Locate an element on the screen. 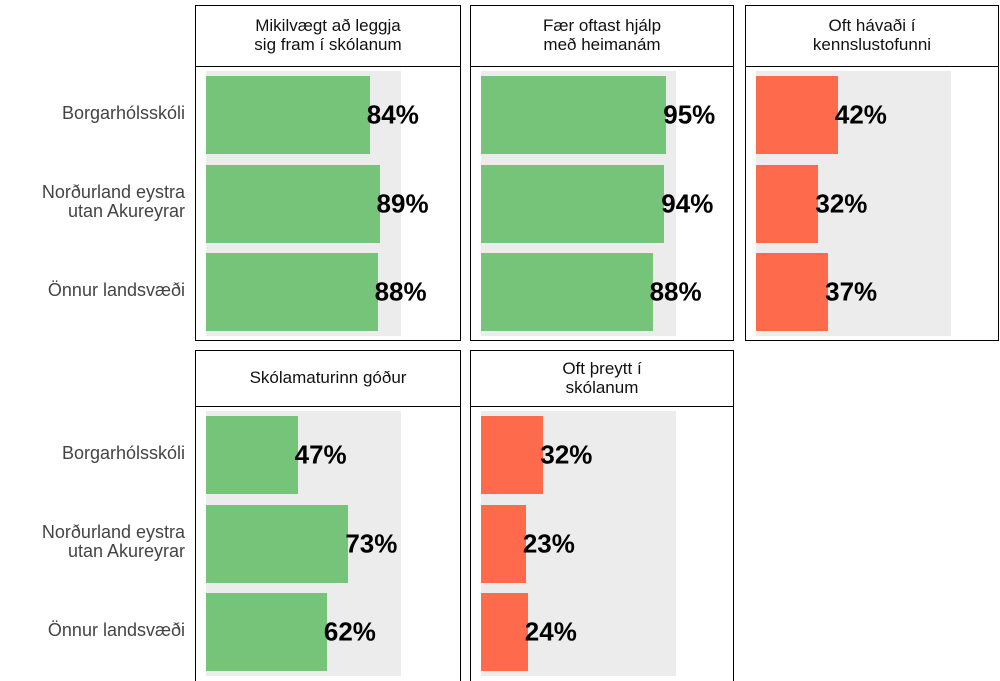 This screenshot has width=1000, height=681. facet-panel: Fær oftast hjálp með heimanám 95% 94% 88% is located at coordinates (602, 173).